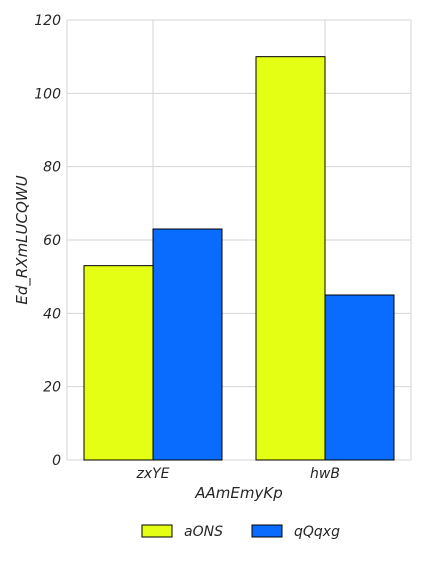 This screenshot has width=426, height=568. Describe the element at coordinates (56, 461) in the screenshot. I see `y-tick-label: 0` at that location.